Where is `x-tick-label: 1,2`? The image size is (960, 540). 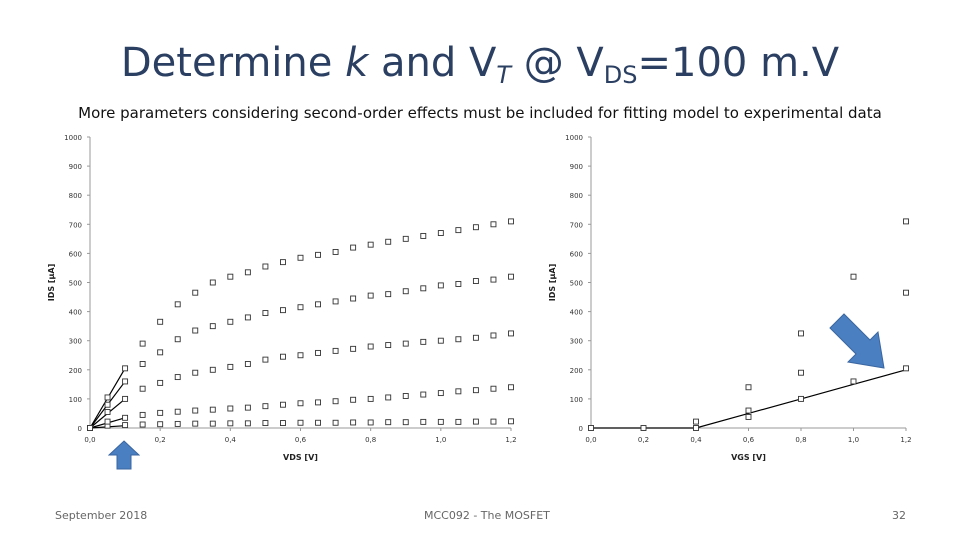 x-tick-label: 1,2 is located at coordinates (905, 440).